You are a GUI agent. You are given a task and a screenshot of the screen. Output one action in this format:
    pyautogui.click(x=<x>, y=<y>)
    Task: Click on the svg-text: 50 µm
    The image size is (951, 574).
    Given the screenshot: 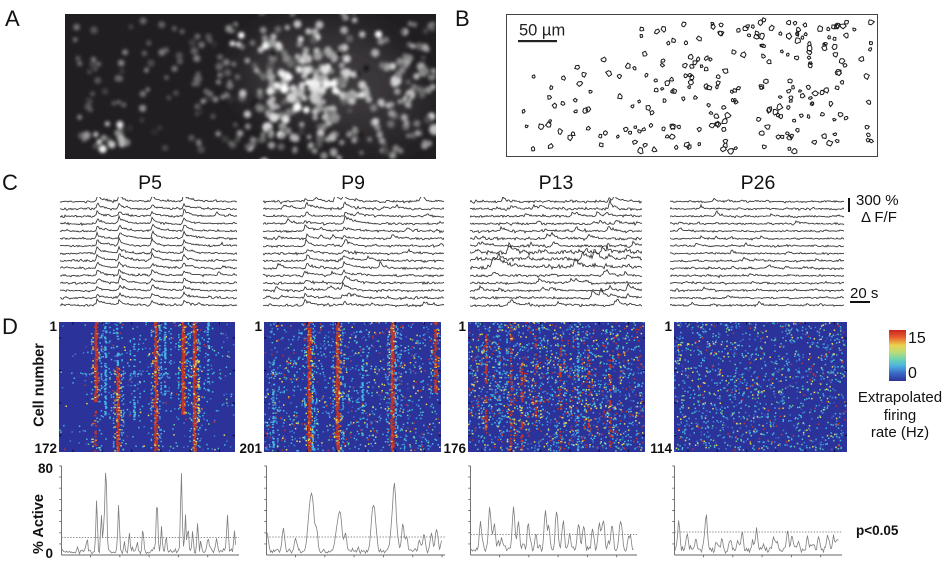 What is the action you would take?
    pyautogui.click(x=542, y=31)
    